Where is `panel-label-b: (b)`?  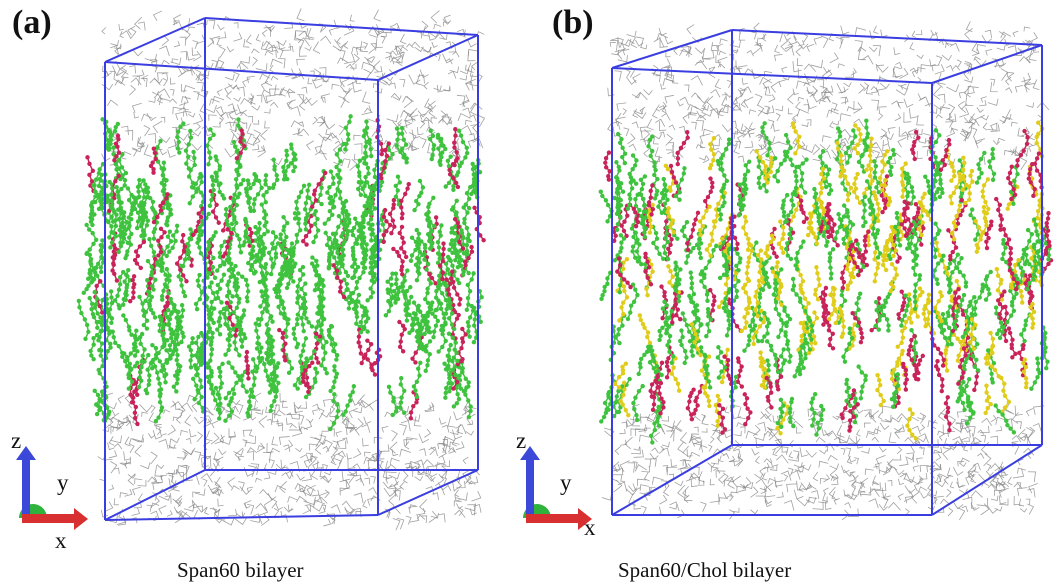 panel-label-b: (b) is located at coordinates (573, 22).